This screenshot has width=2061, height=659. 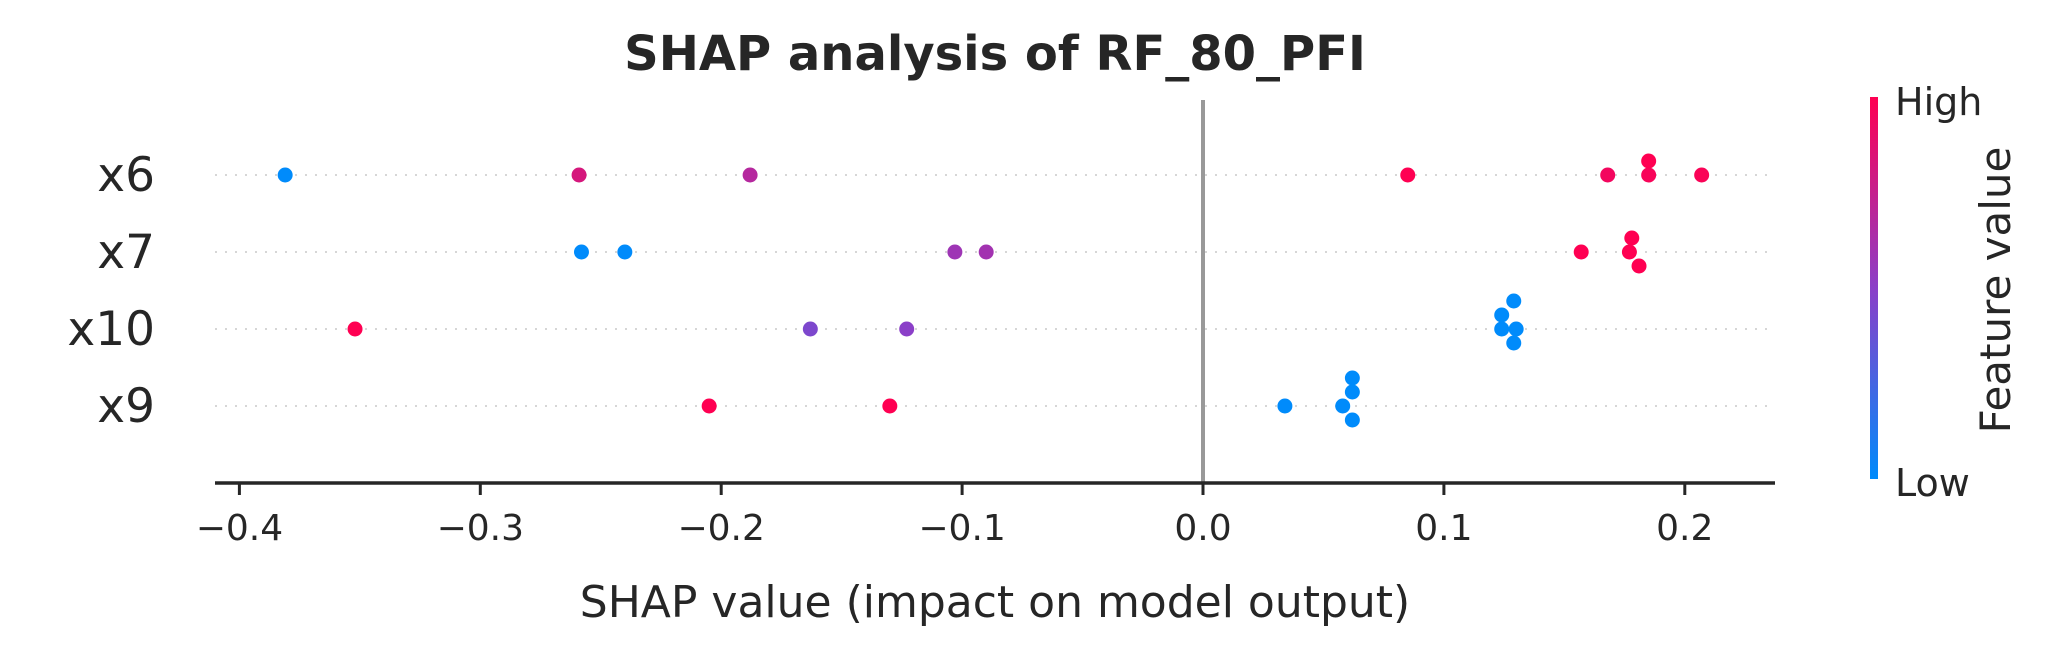 What do you see at coordinates (1202, 528) in the screenshot?
I see `x-tick-label-4: 0.0` at bounding box center [1202, 528].